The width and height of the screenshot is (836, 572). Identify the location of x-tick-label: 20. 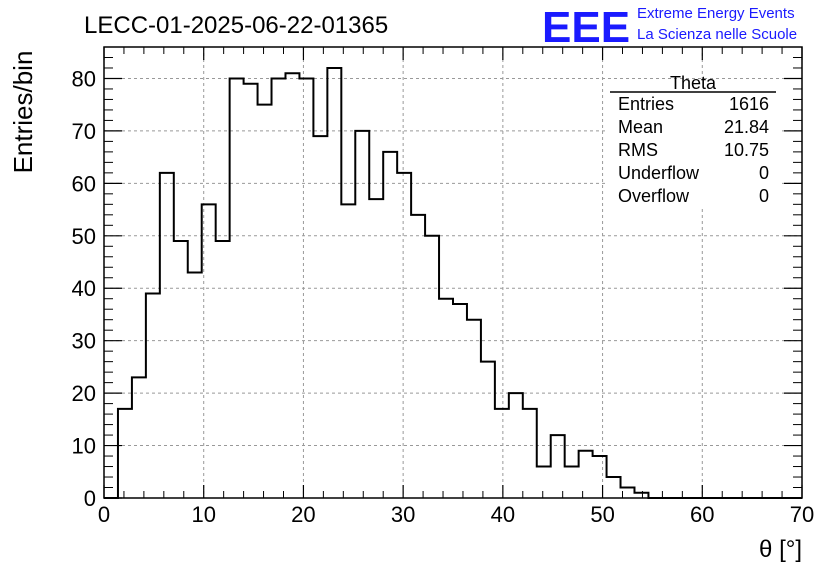
(303, 514).